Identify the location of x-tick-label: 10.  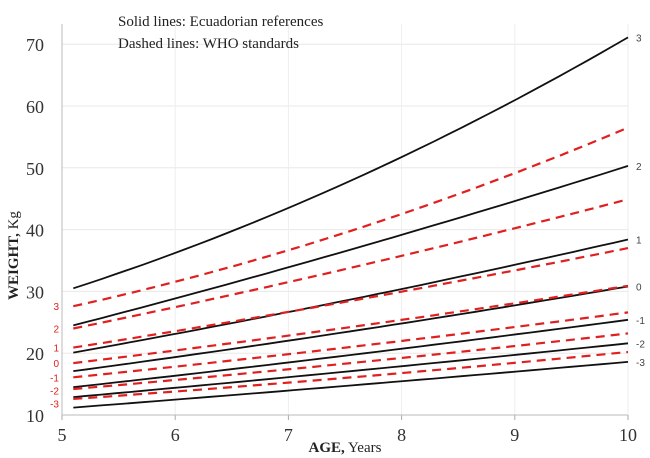
(628, 435).